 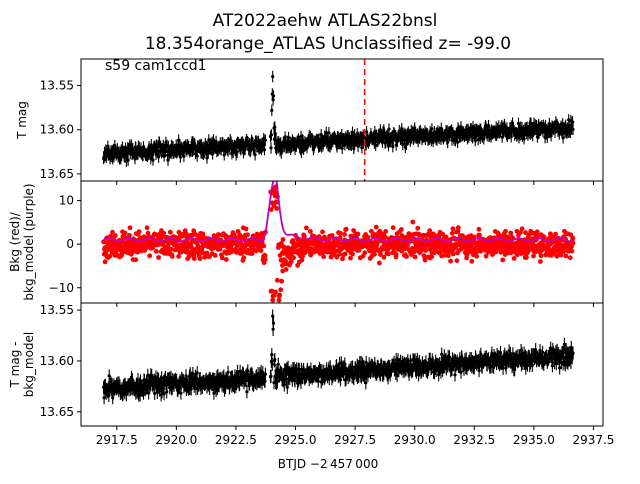 I want to click on y-axis-label-tmag: T mag, so click(x=22, y=120).